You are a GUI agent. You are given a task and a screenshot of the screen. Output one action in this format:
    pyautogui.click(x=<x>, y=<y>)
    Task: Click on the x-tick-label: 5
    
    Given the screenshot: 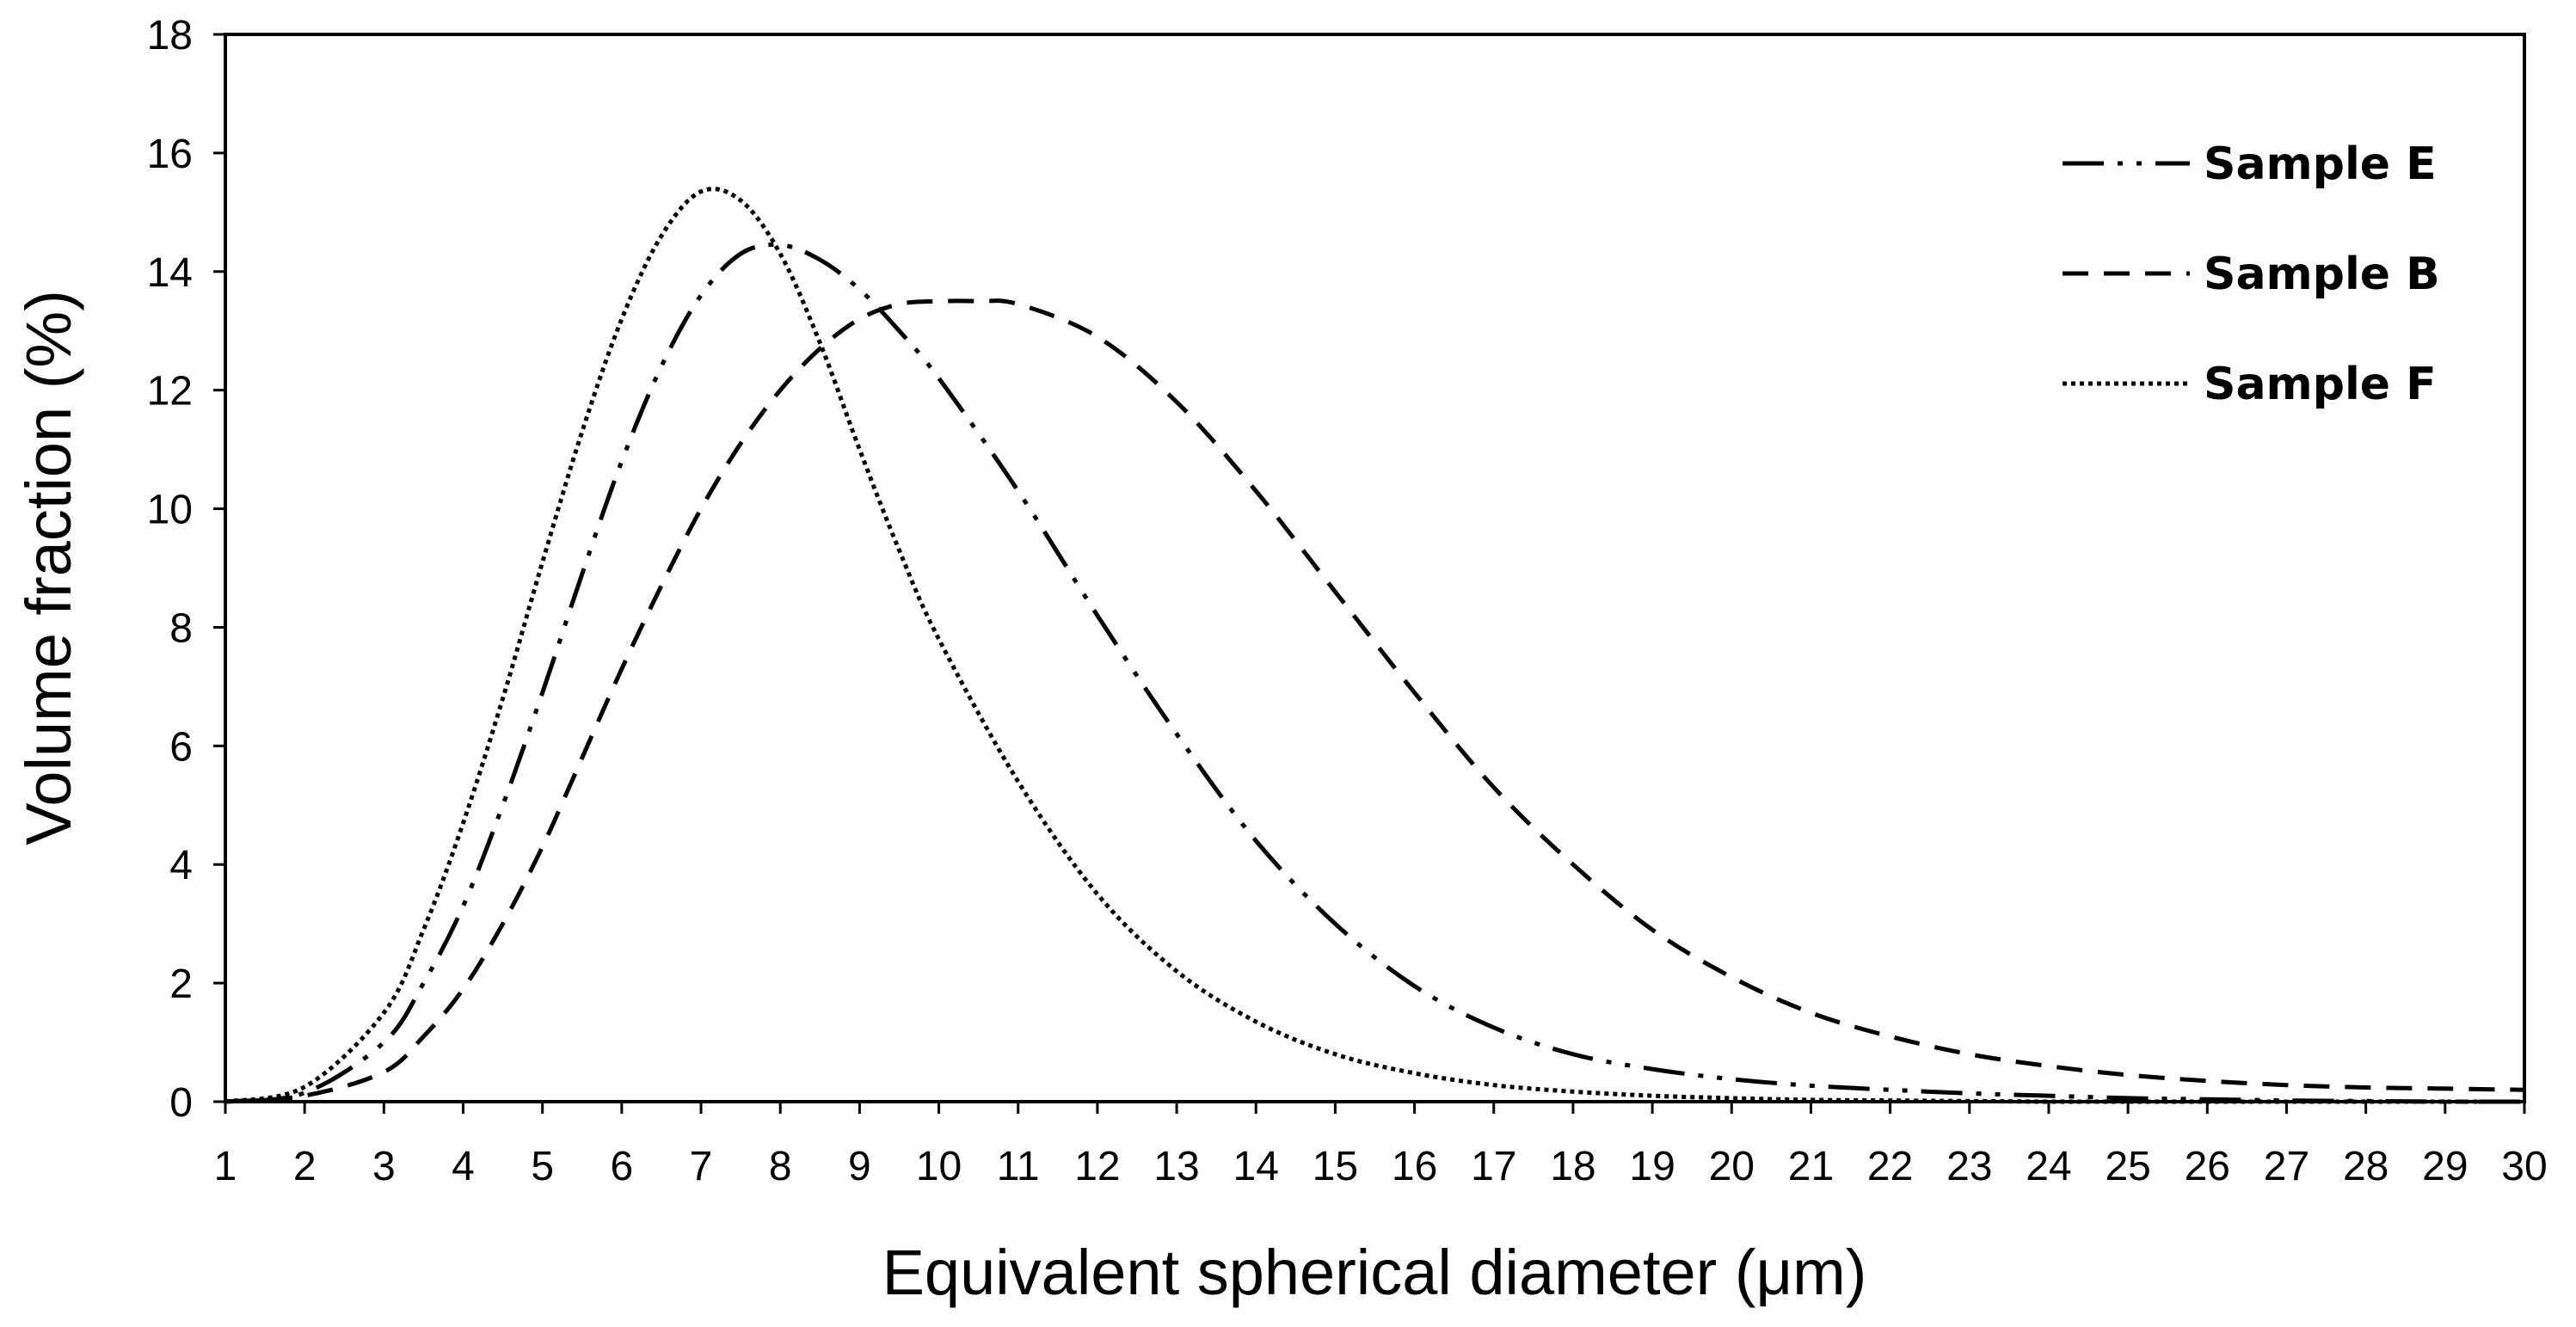 What is the action you would take?
    pyautogui.click(x=542, y=1166)
    